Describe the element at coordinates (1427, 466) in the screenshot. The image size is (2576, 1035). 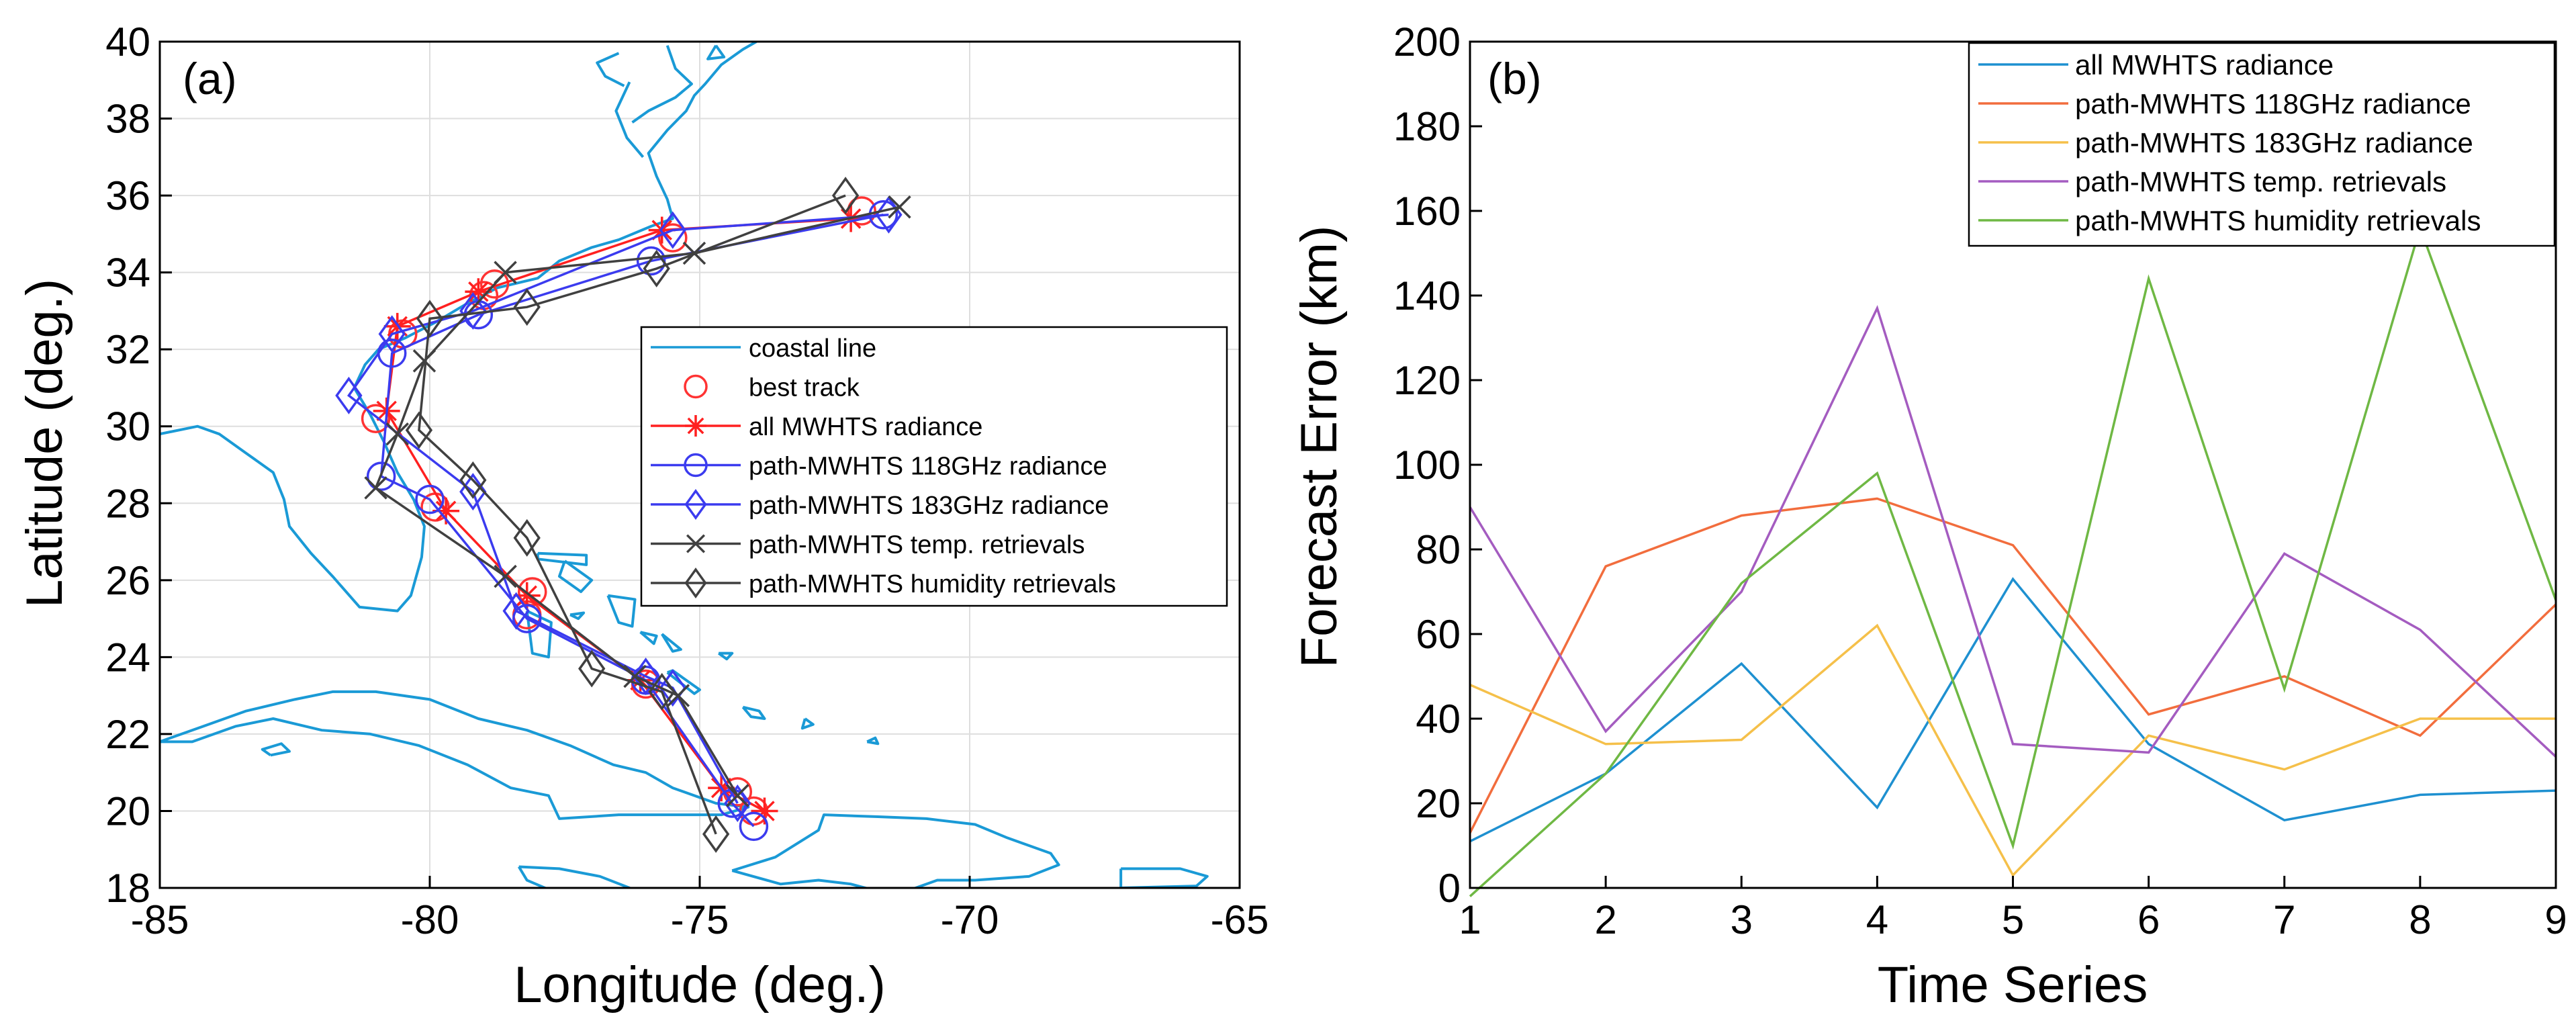
I see `panel-b-y-tick-label: 100` at that location.